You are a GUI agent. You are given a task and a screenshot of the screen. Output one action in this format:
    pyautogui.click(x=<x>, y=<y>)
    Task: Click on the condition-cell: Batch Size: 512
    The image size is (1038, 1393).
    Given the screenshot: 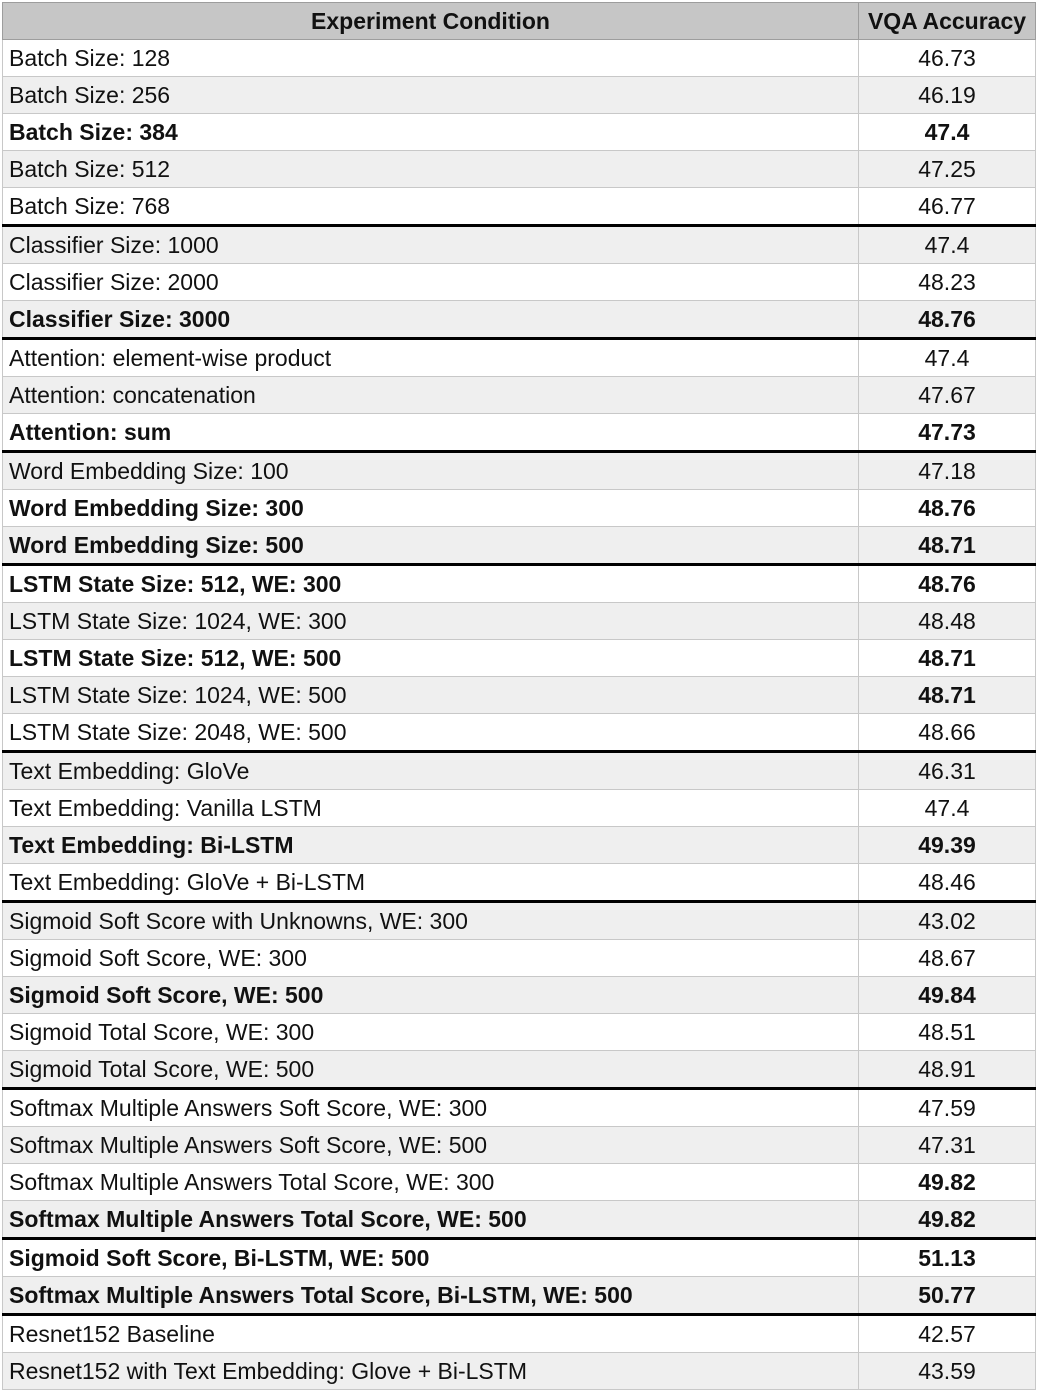 What is the action you would take?
    pyautogui.click(x=430, y=169)
    